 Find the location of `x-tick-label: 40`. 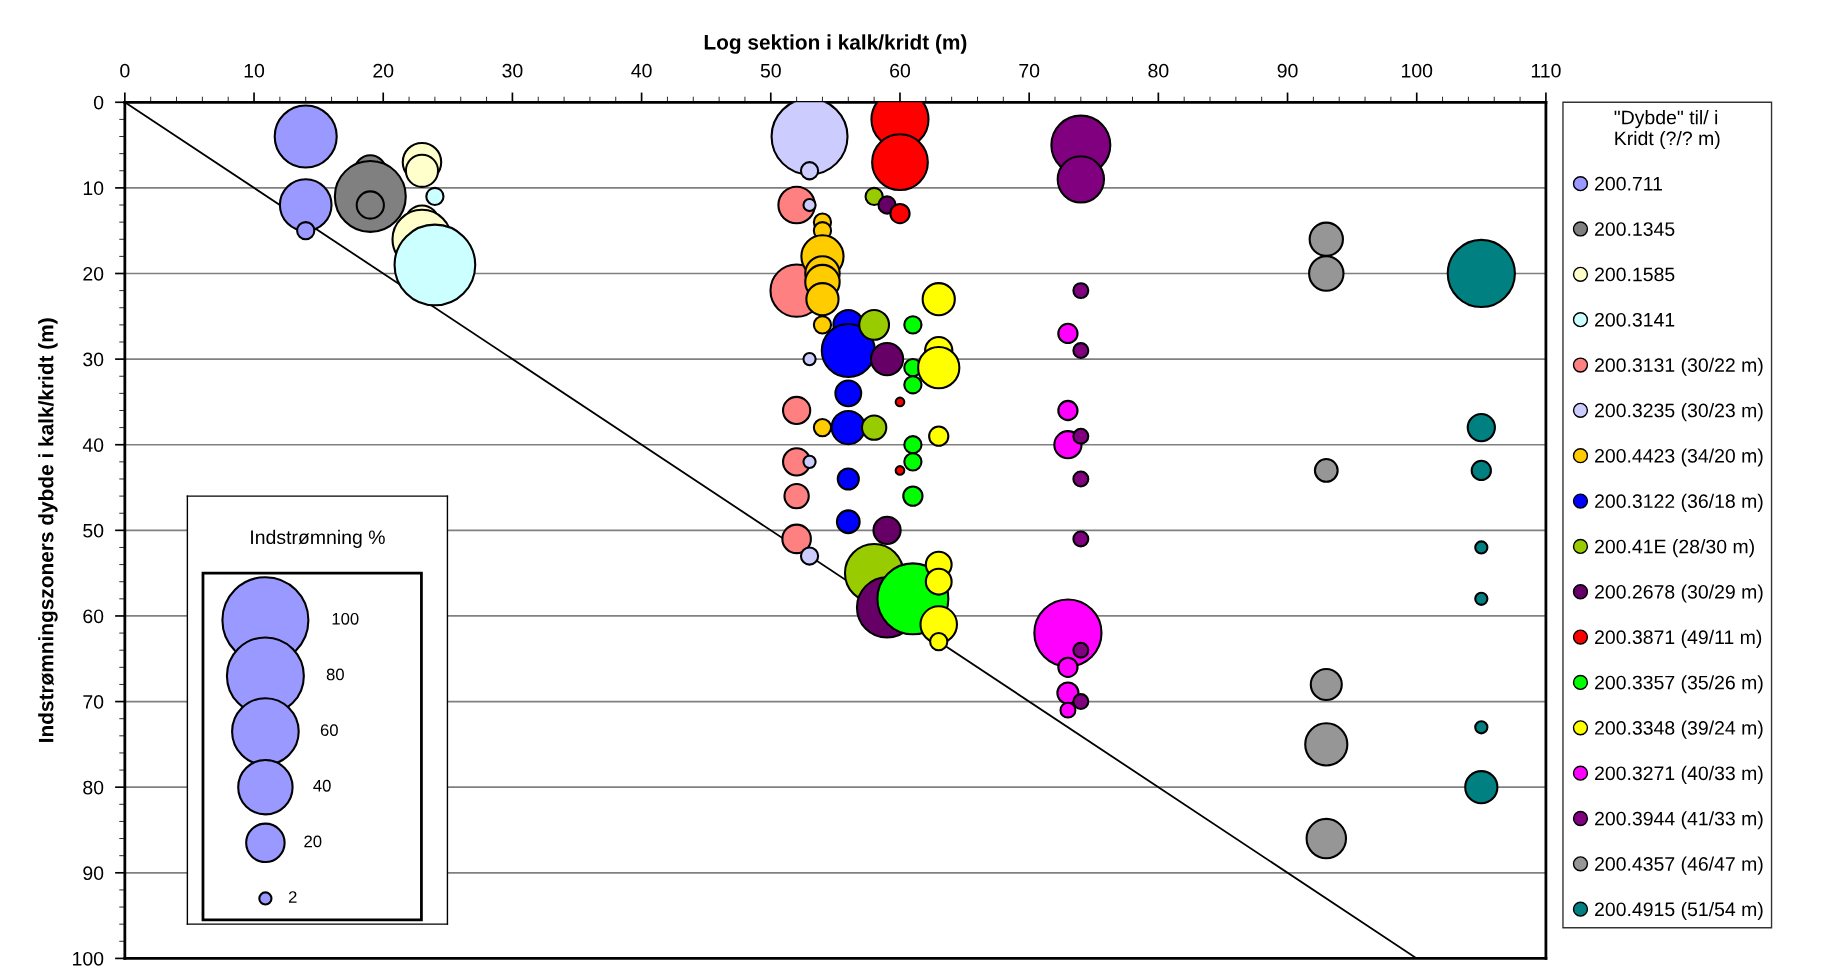

x-tick-label: 40 is located at coordinates (641, 70).